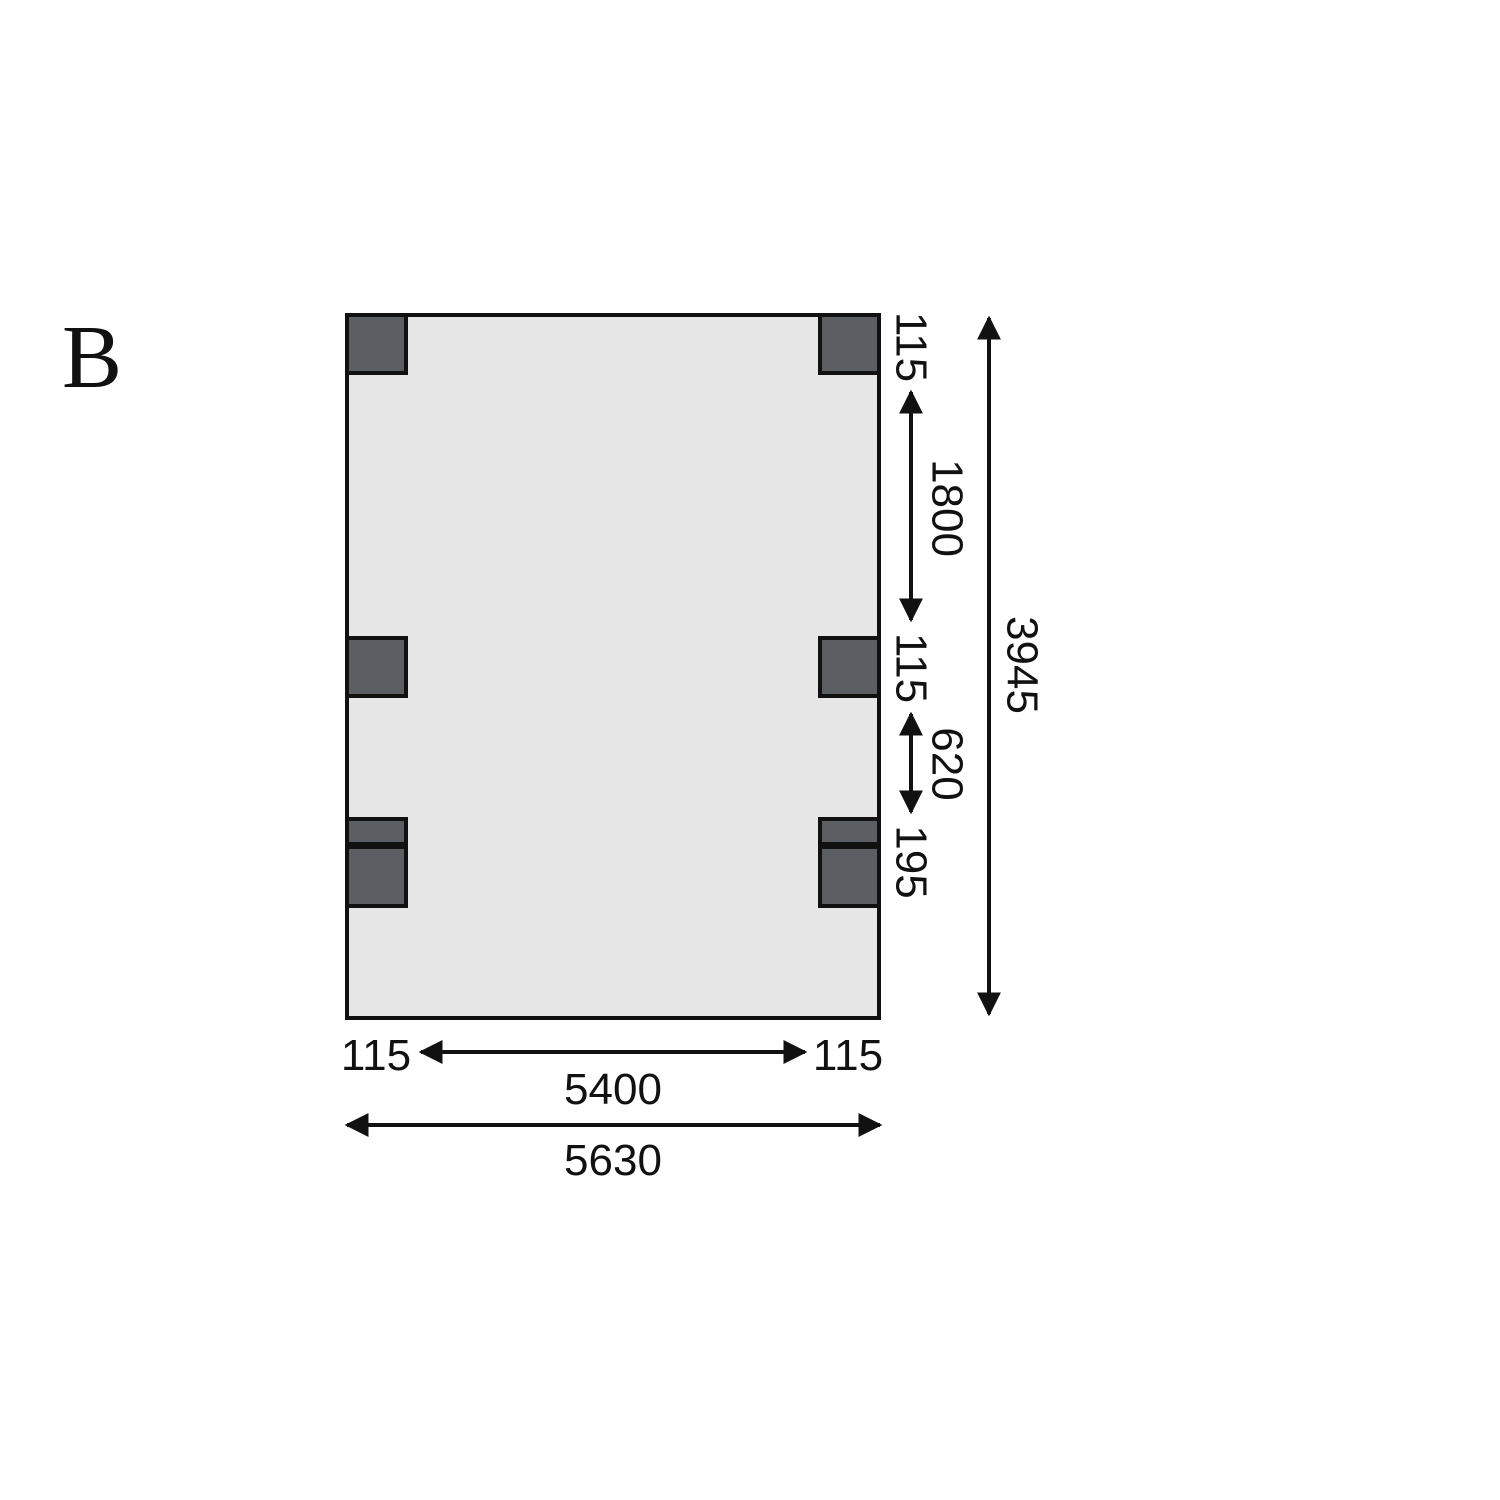 The width and height of the screenshot is (1500, 1500). What do you see at coordinates (849, 667) in the screenshot?
I see `post-middle-right` at bounding box center [849, 667].